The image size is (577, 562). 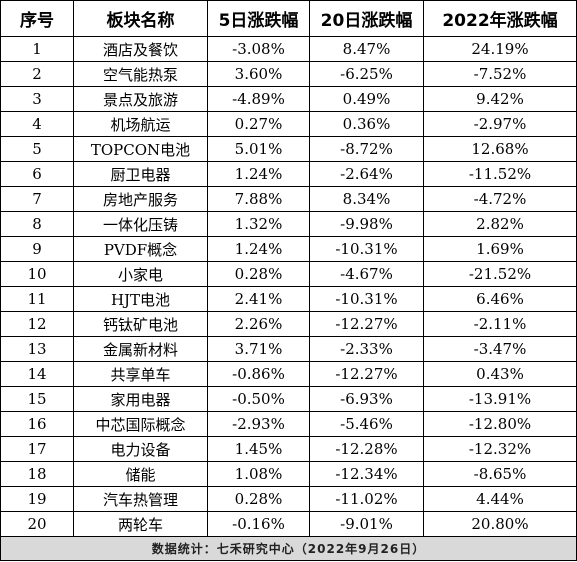 I want to click on row-index-cell: 10, so click(x=37, y=274).